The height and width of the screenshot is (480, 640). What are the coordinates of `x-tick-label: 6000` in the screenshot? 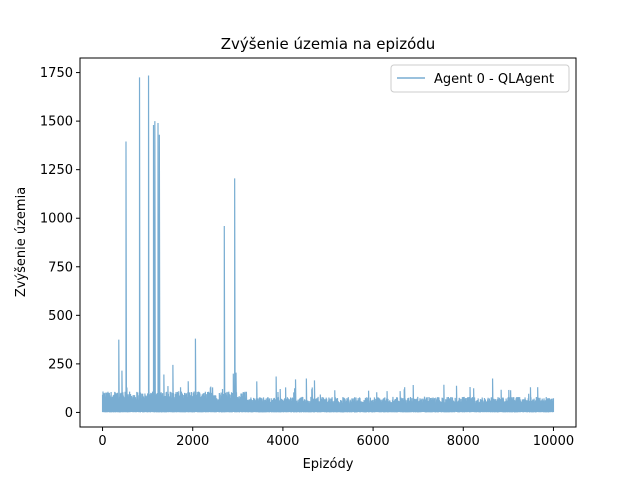 It's located at (373, 441).